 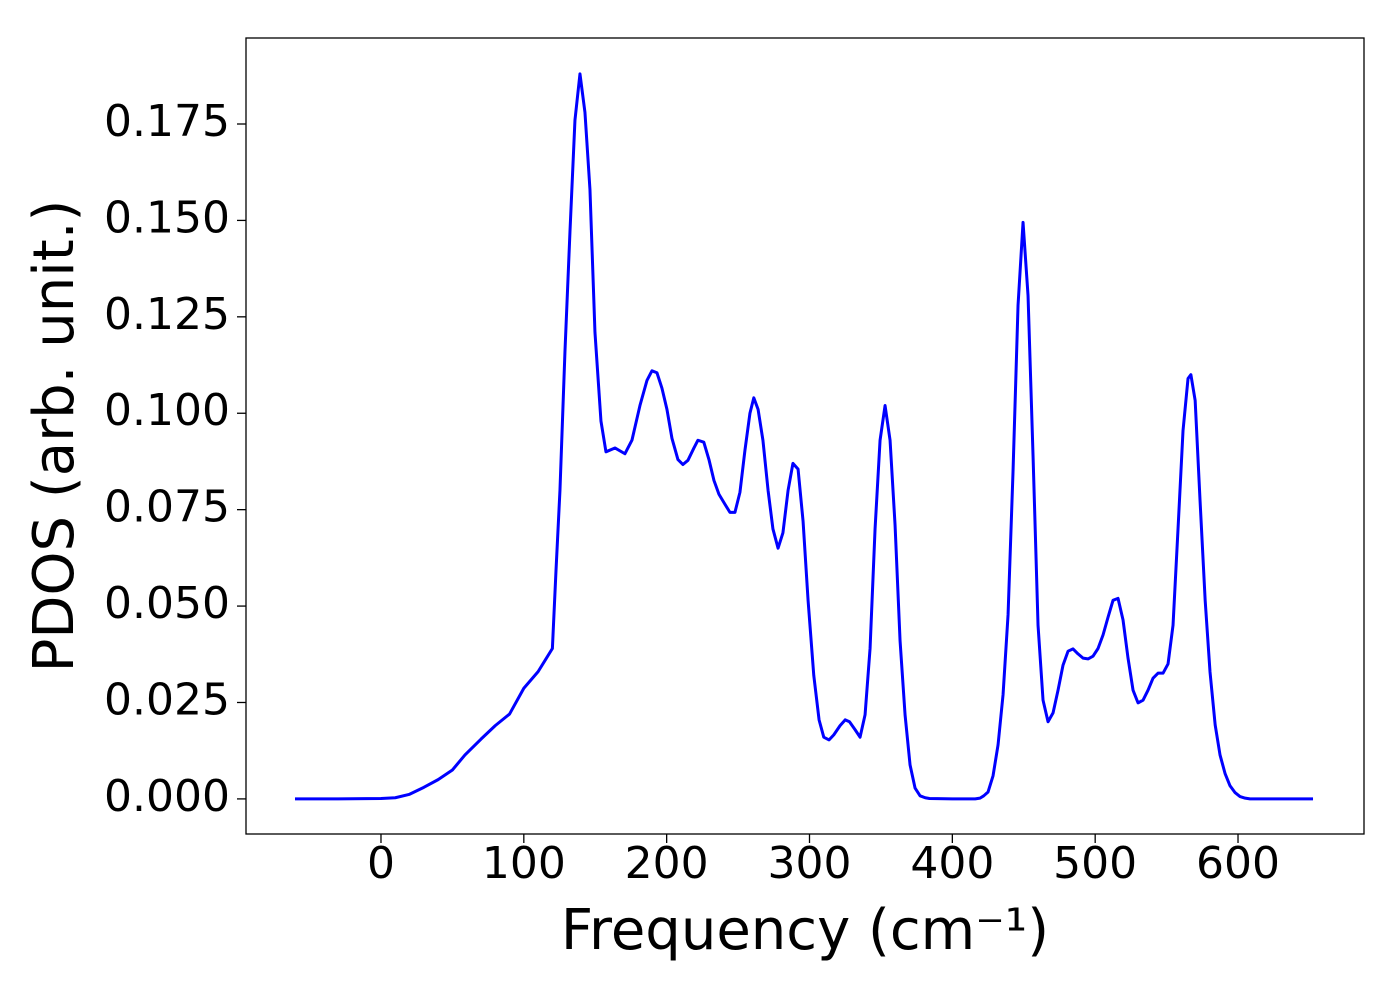 What do you see at coordinates (952, 863) in the screenshot?
I see `x-tick-label: 400` at bounding box center [952, 863].